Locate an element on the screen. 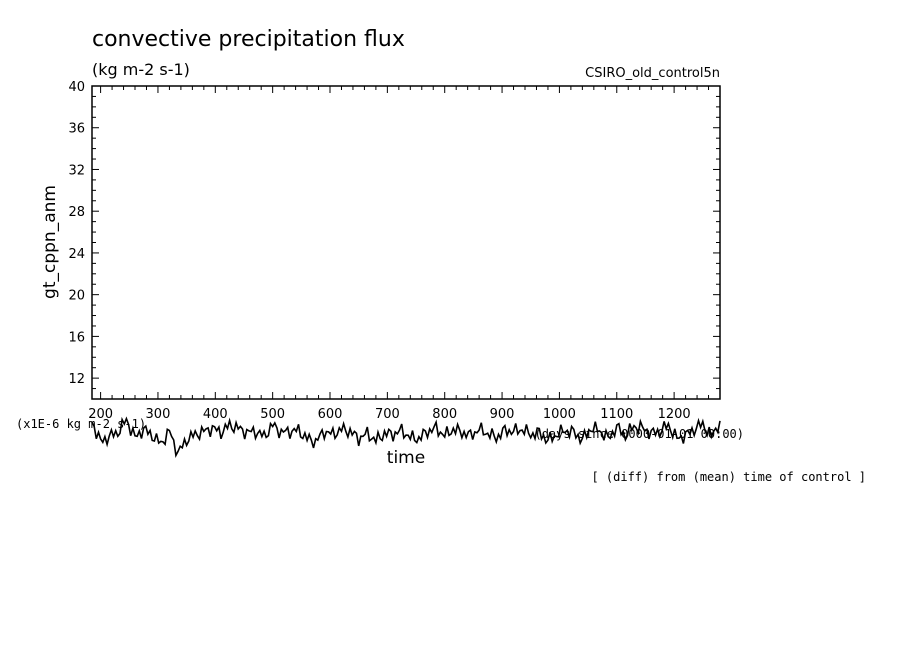  x-tick-label: 1000 is located at coordinates (559, 414).